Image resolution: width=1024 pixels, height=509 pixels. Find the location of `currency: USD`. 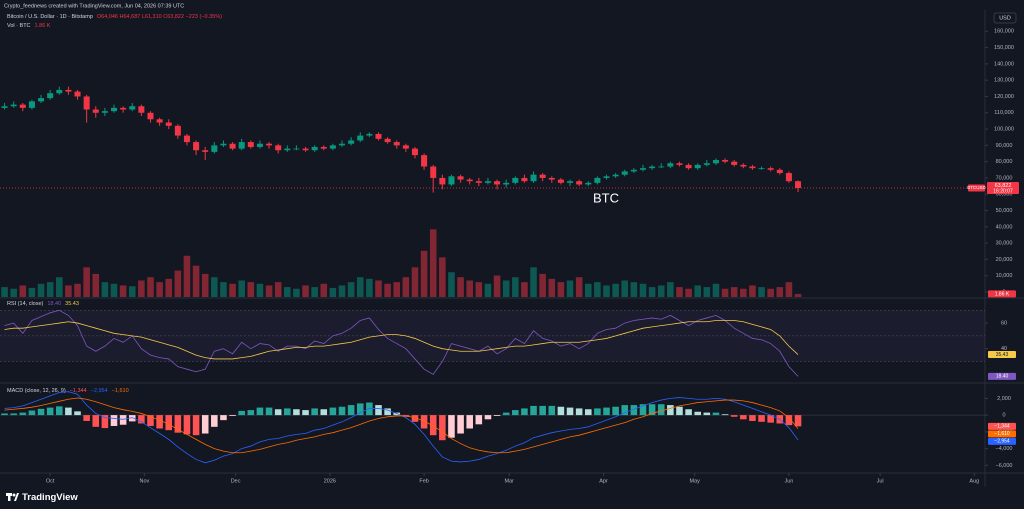

currency: USD is located at coordinates (1005, 18).